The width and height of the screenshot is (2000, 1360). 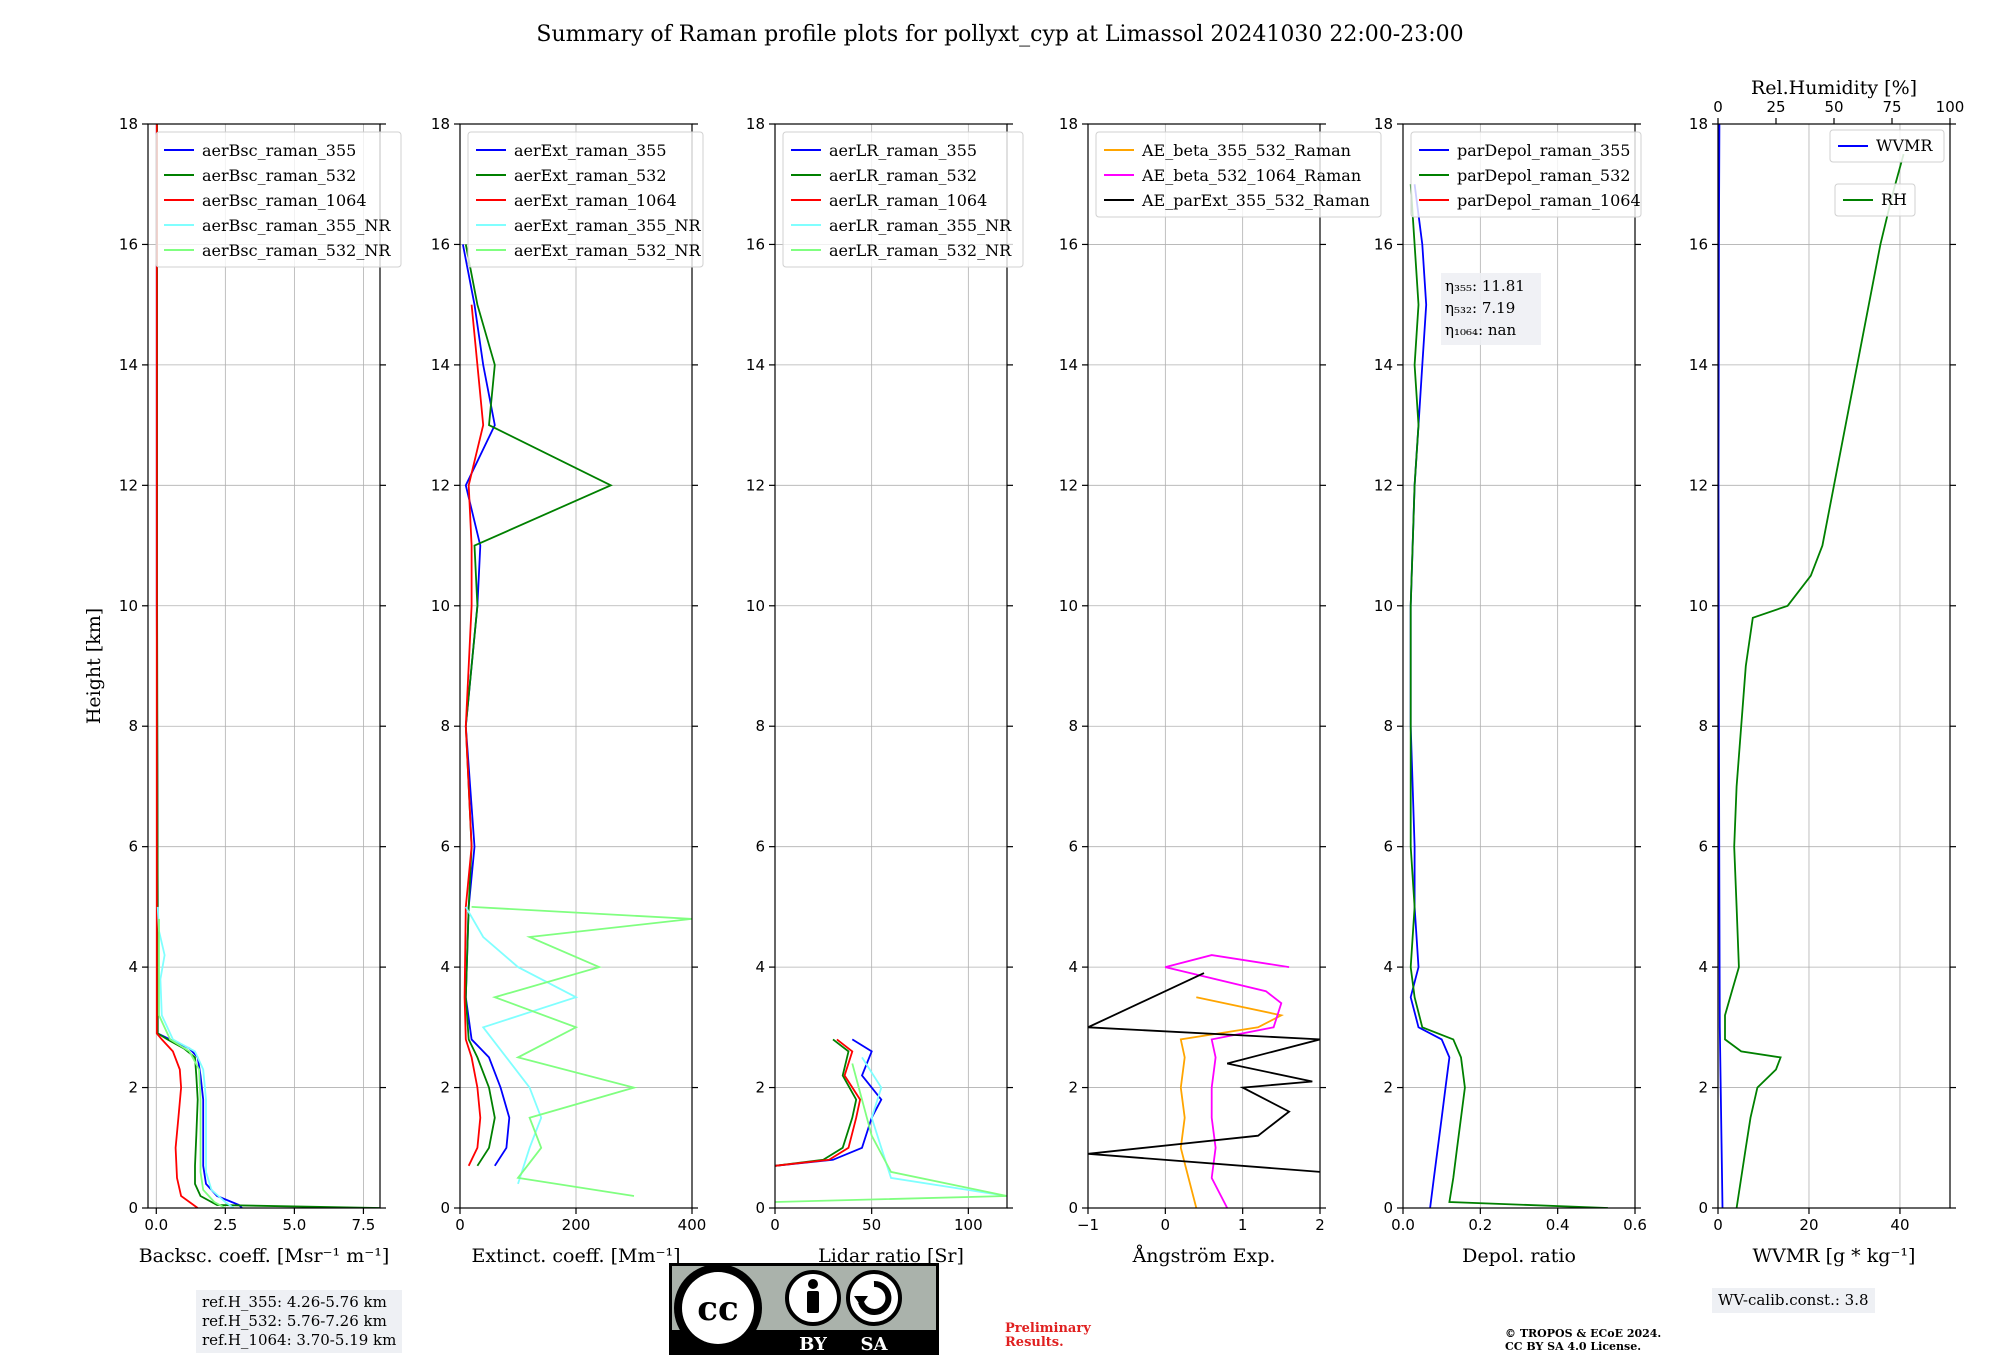 I want to click on panel-2-ytick-label: 18, so click(x=440, y=124).